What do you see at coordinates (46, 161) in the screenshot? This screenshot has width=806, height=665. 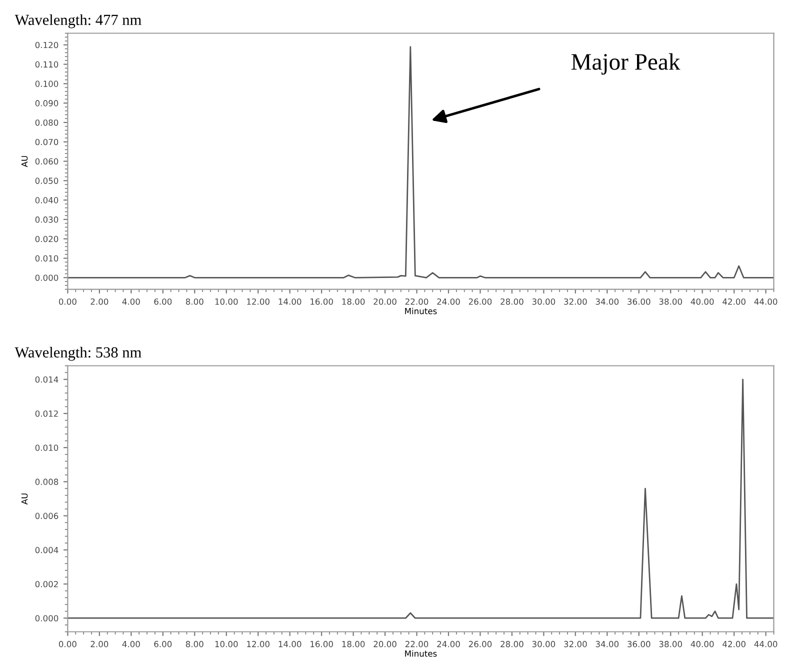 I see `y-tick-label: 0.060` at bounding box center [46, 161].